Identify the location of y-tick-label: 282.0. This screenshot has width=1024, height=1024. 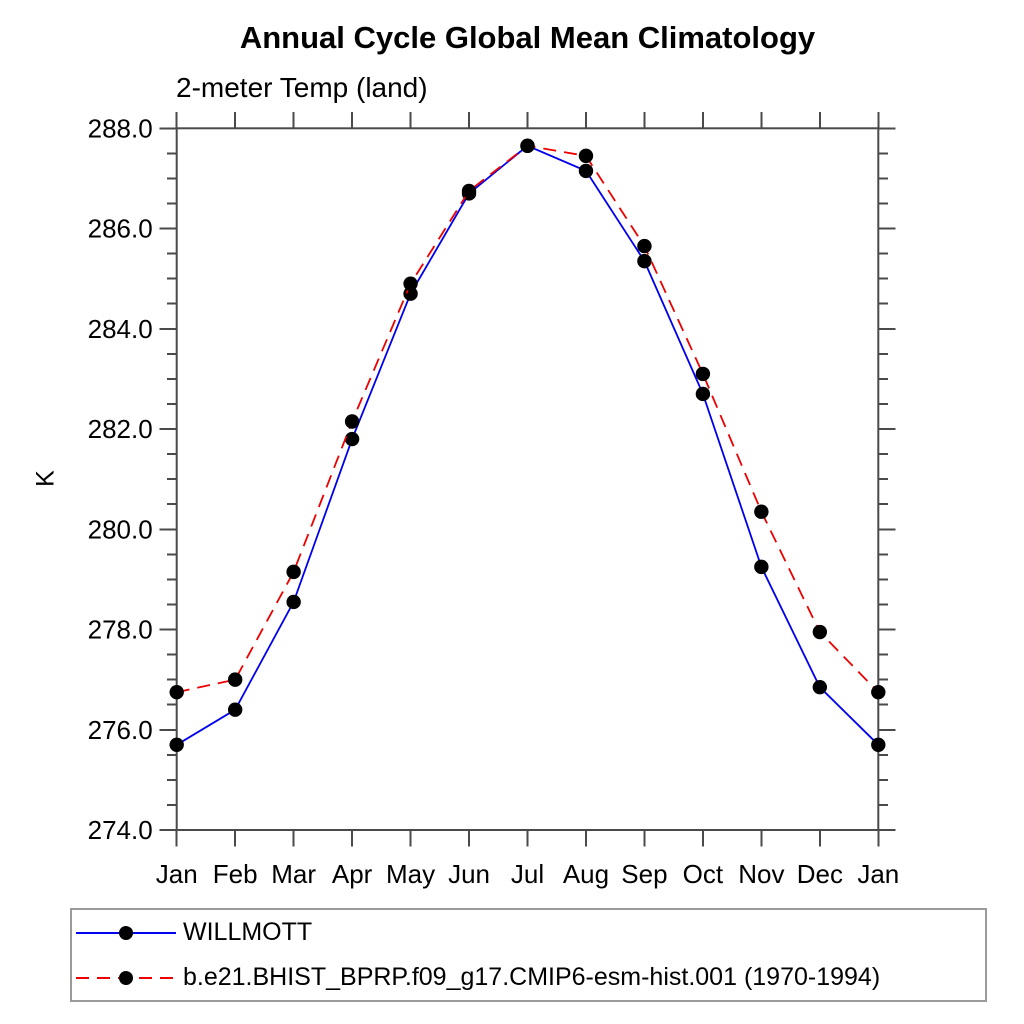
(120, 429).